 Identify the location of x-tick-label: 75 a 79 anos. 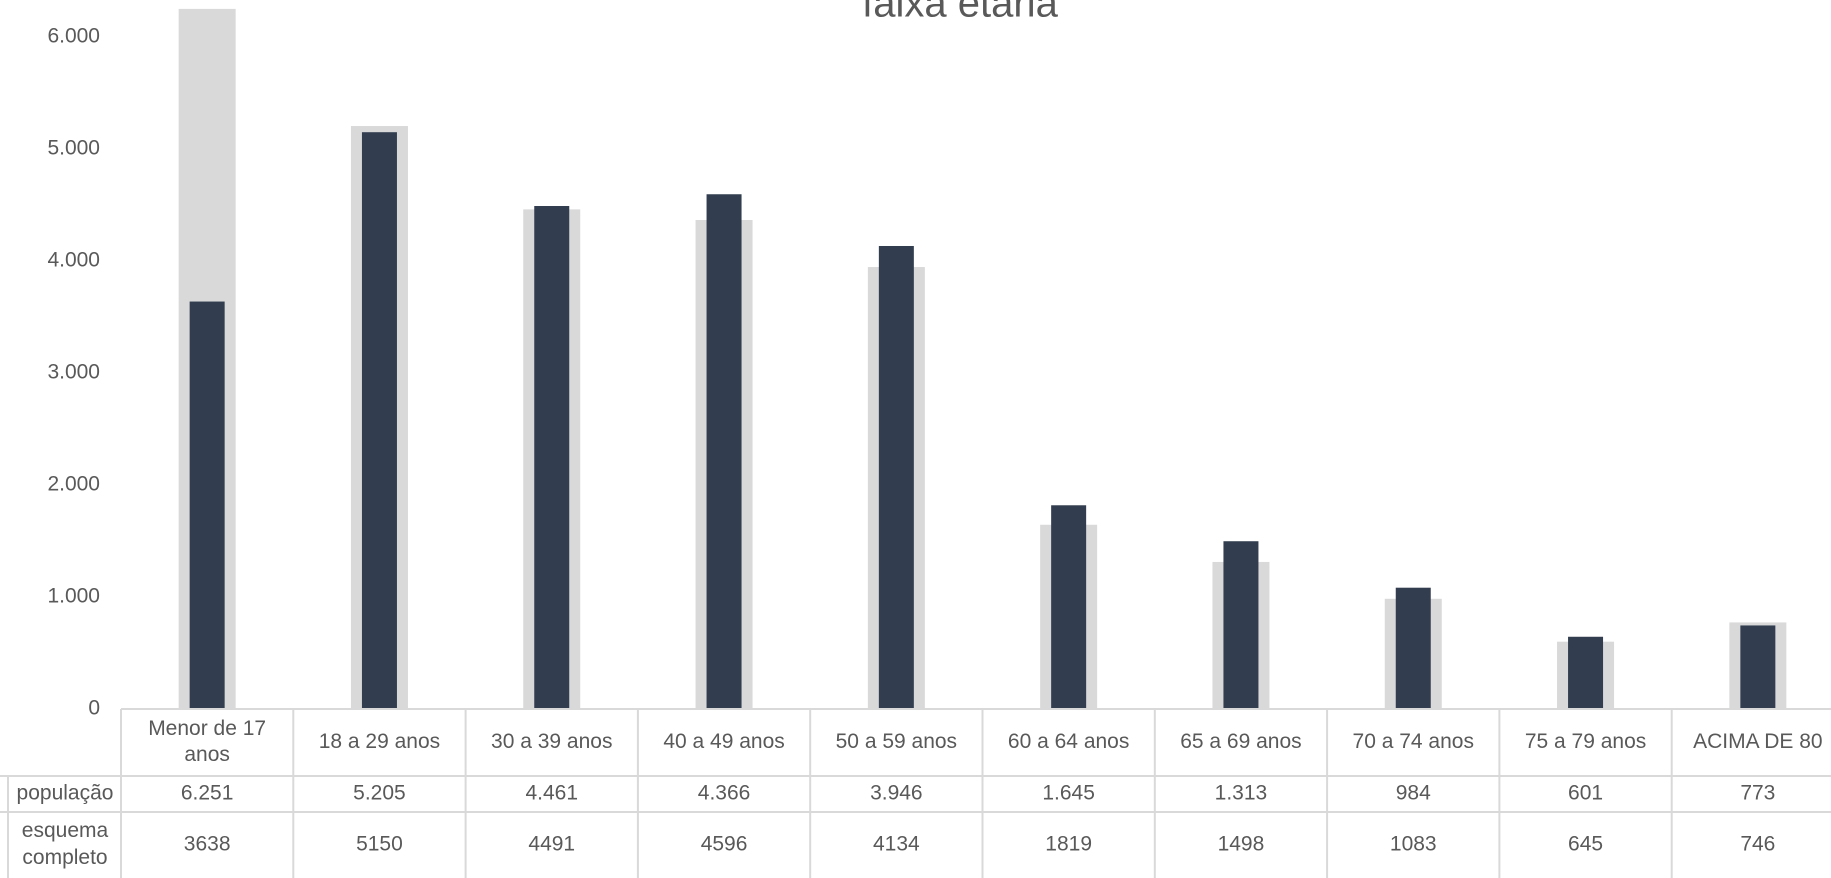
(1585, 741).